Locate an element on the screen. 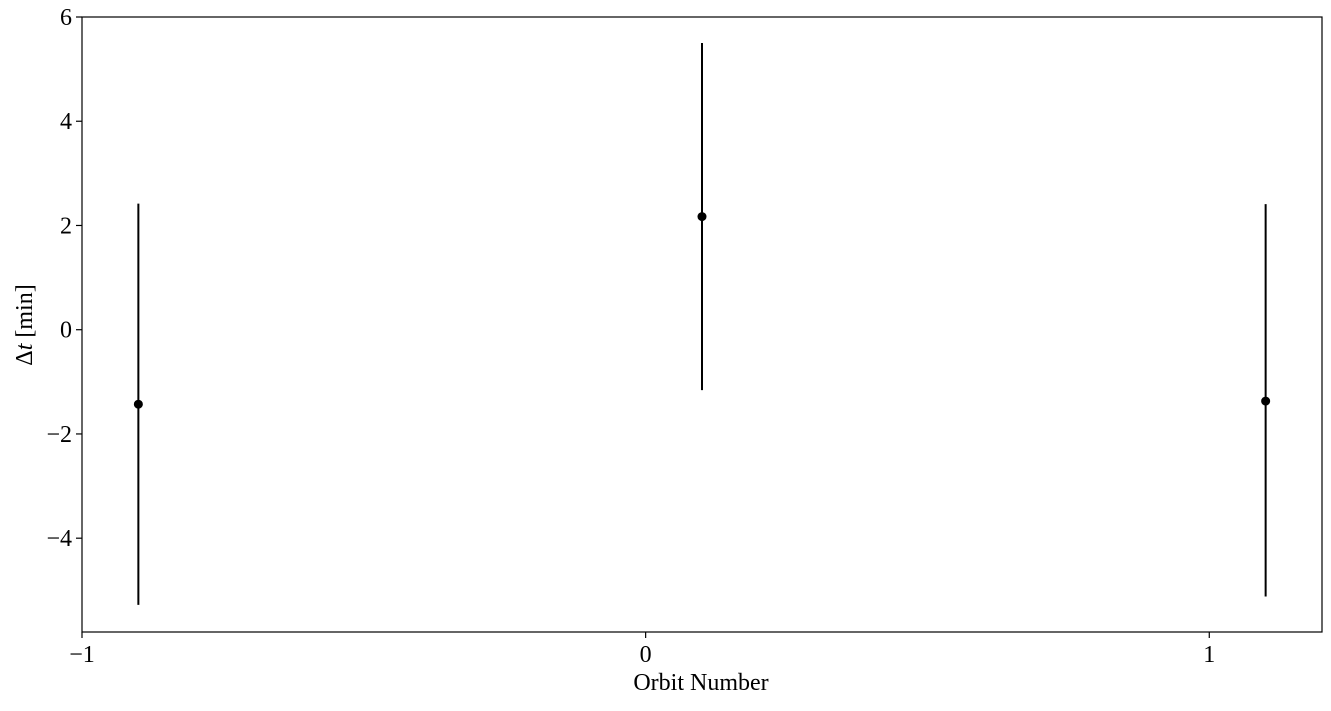 Image resolution: width=1331 pixels, height=711 pixels. y-tick-label: 4 is located at coordinates (66, 122).